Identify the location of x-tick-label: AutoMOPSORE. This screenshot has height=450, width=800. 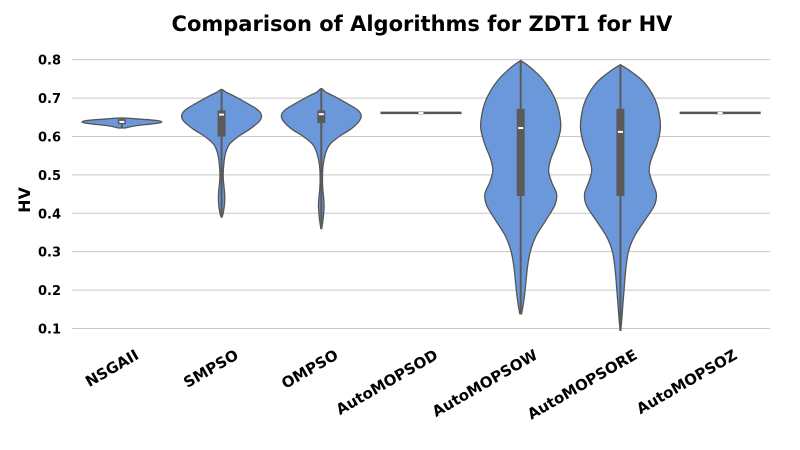
(582, 384).